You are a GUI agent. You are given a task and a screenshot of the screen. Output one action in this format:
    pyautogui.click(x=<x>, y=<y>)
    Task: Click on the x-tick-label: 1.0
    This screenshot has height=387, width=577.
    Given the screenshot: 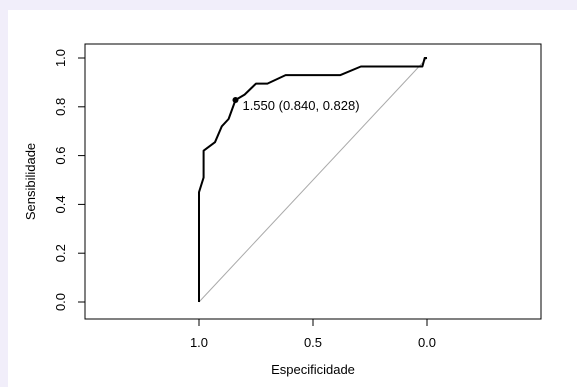 What is the action you would take?
    pyautogui.click(x=199, y=342)
    